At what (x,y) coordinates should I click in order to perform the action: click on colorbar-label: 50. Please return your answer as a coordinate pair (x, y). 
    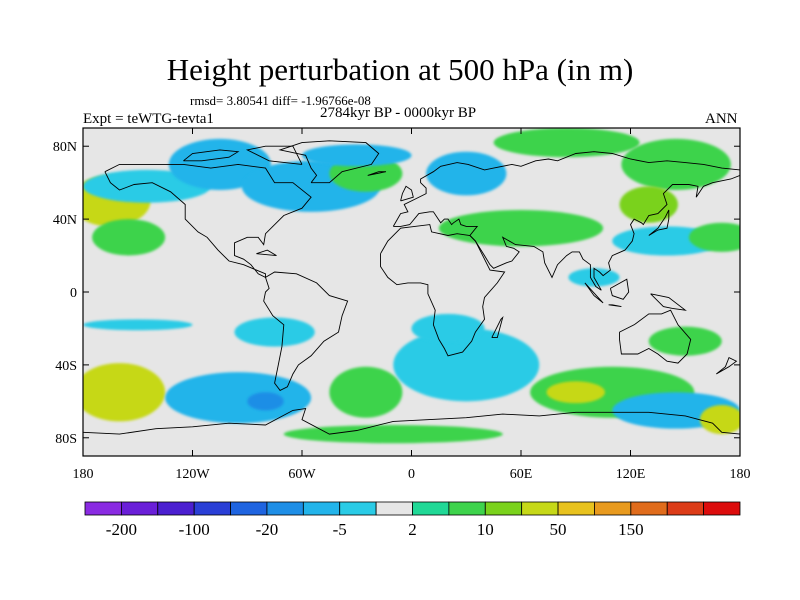
    Looking at the image, I should click on (558, 529).